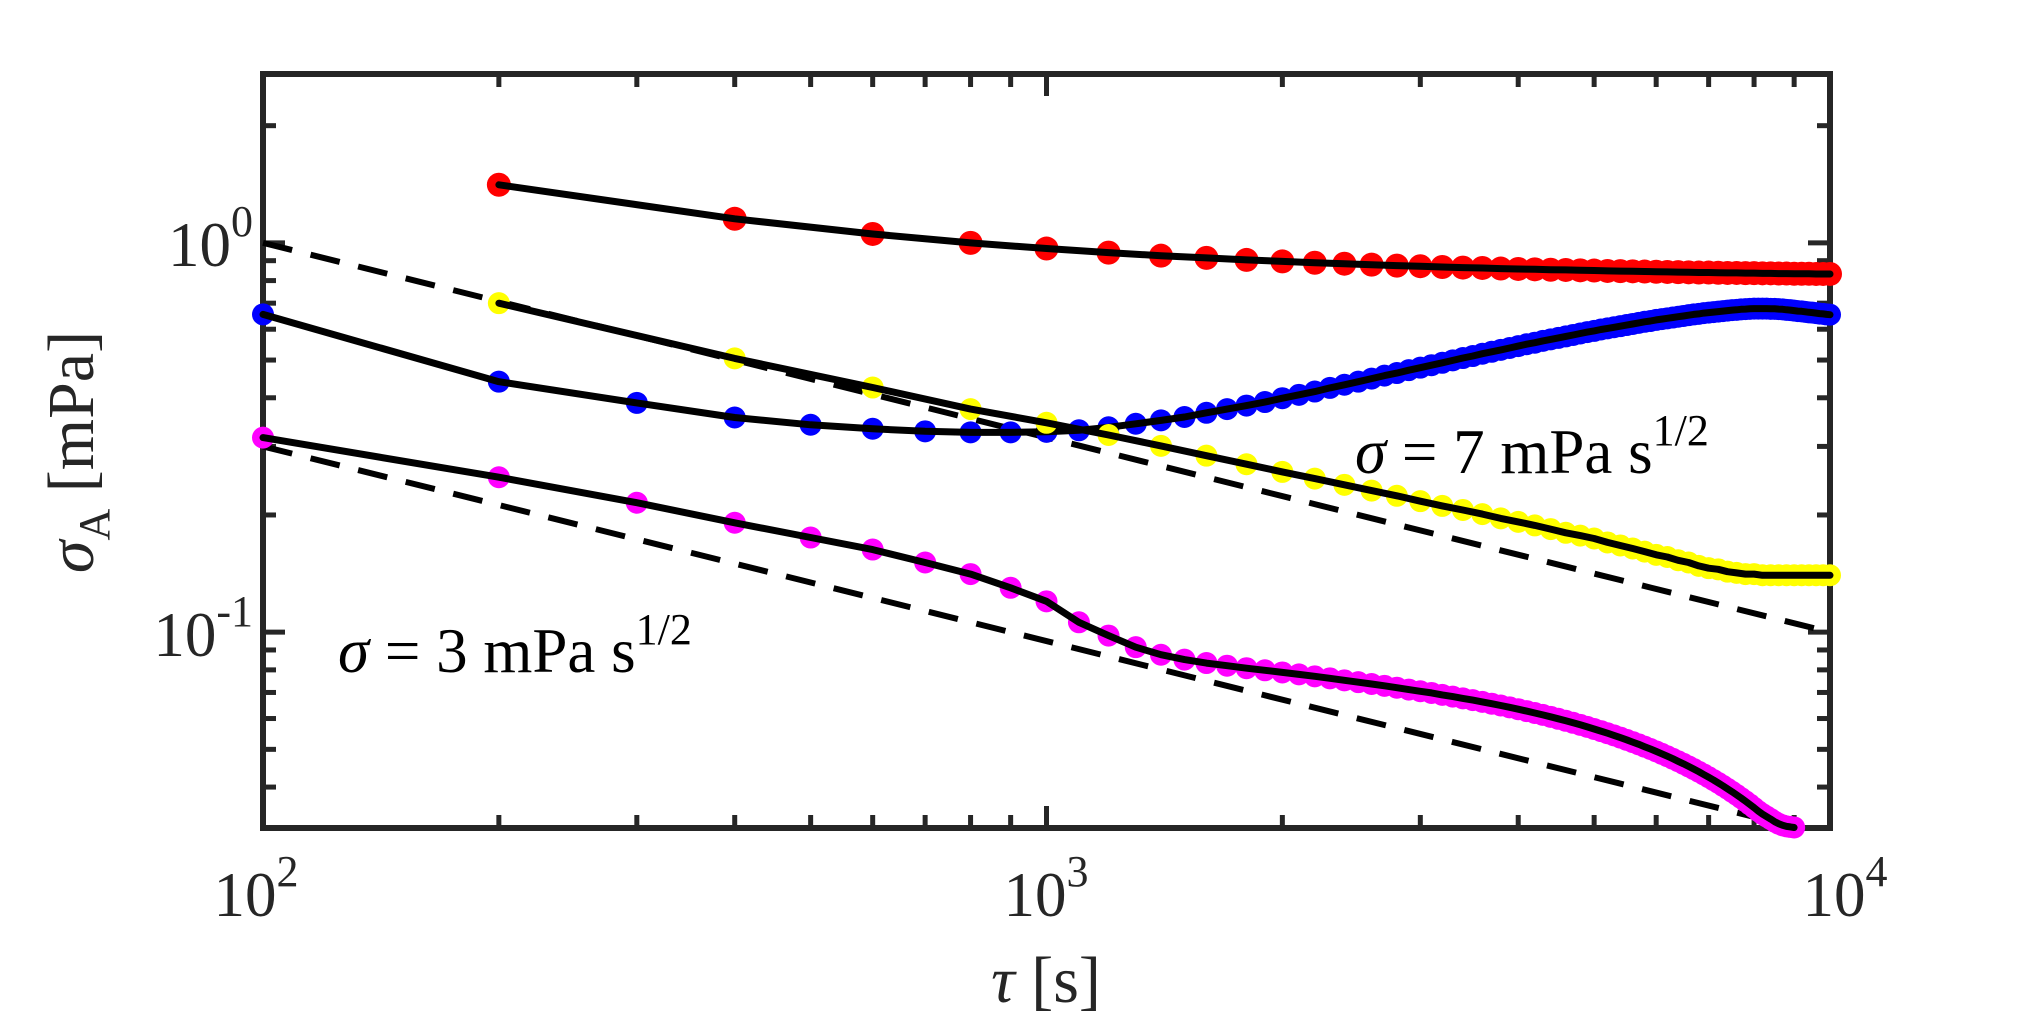  What do you see at coordinates (210, 238) in the screenshot?
I see `y-tick-label-1e0: 10⁰` at bounding box center [210, 238].